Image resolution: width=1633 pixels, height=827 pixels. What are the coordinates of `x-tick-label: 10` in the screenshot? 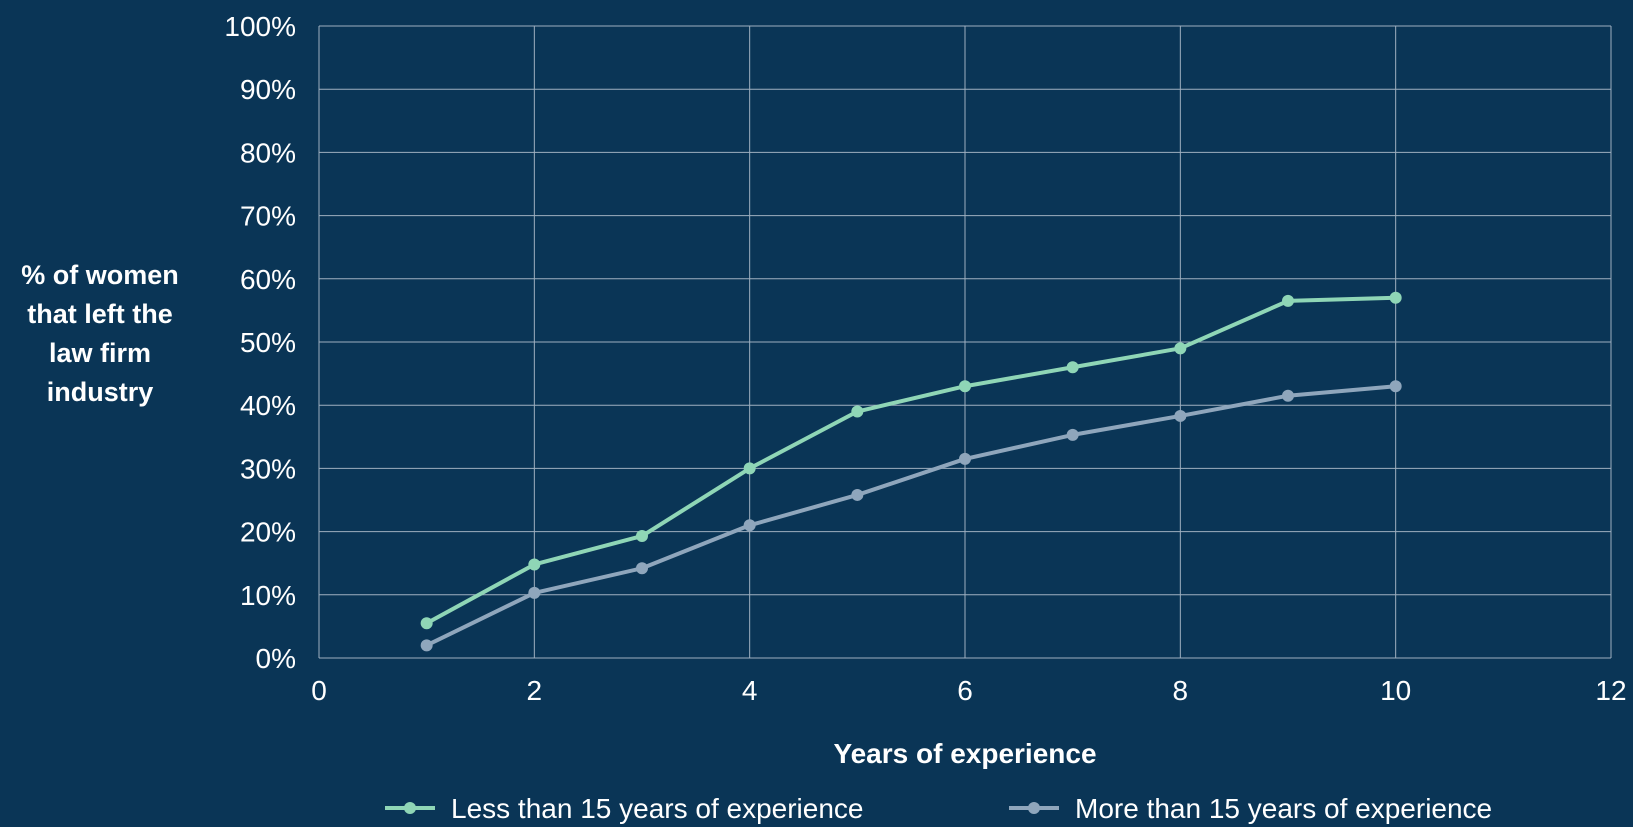 It's located at (1395, 690).